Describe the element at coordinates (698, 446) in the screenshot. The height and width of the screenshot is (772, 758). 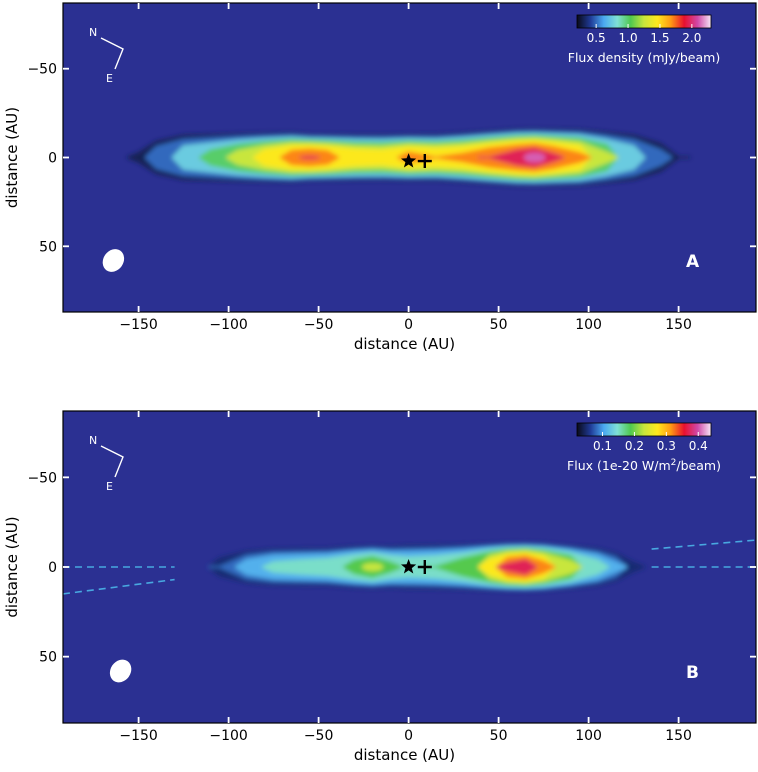
I see `colorbar-tick-label: 0.4` at that location.